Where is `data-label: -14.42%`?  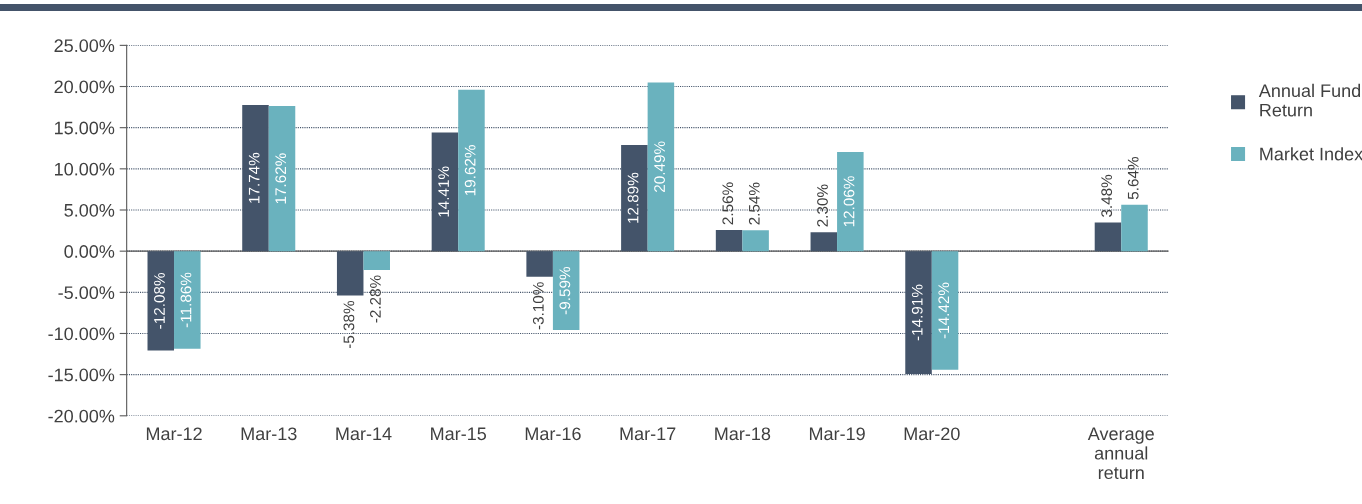
data-label: -14.42% is located at coordinates (944, 310).